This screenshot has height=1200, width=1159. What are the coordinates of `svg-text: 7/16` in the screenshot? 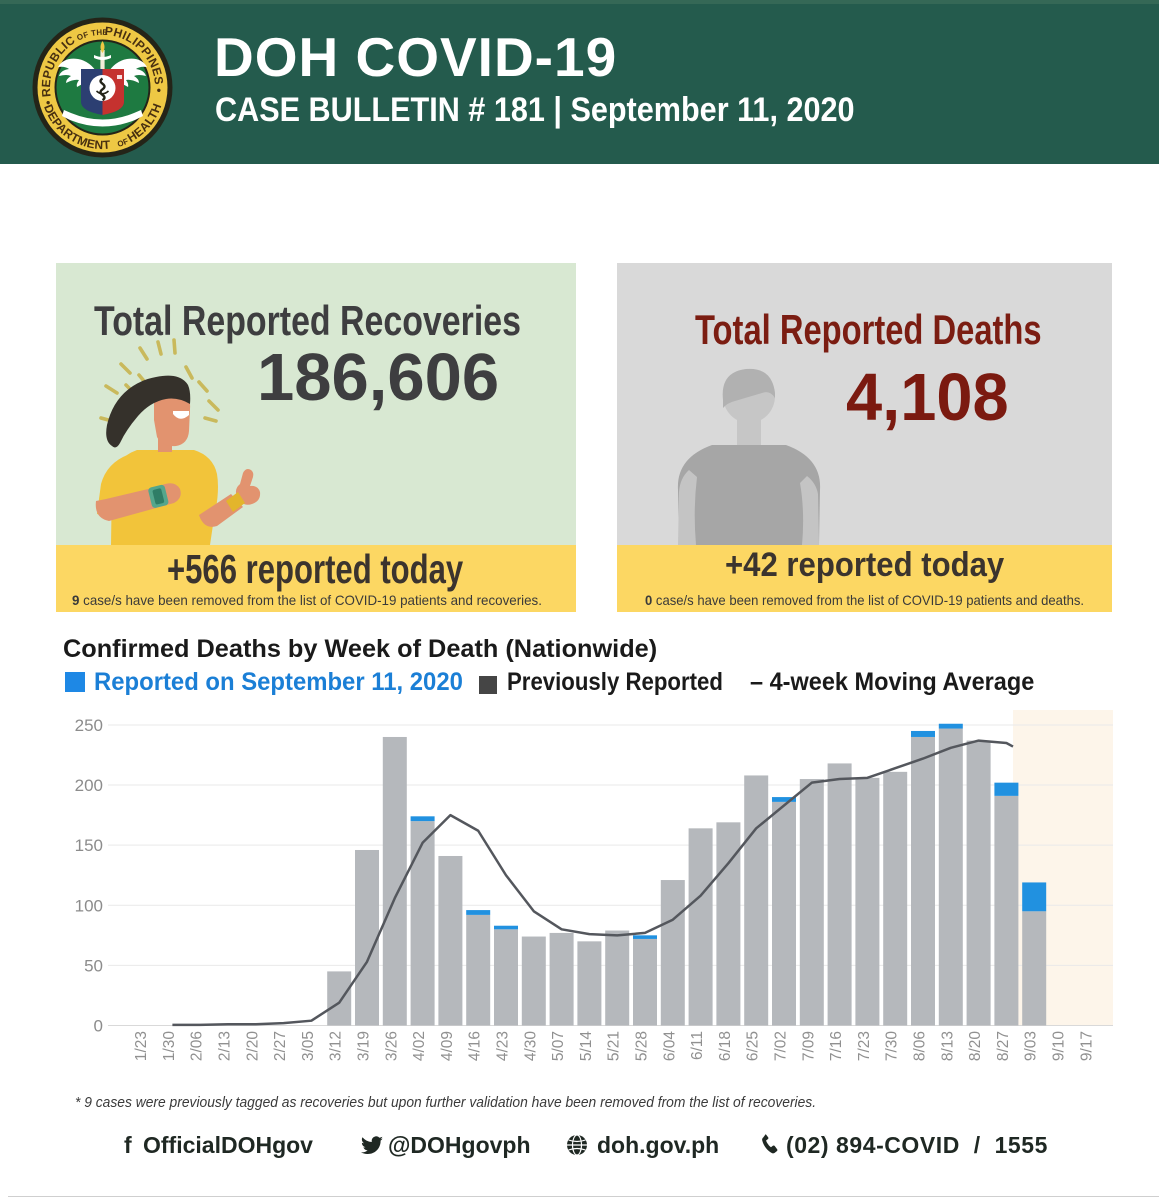 It's located at (836, 1046).